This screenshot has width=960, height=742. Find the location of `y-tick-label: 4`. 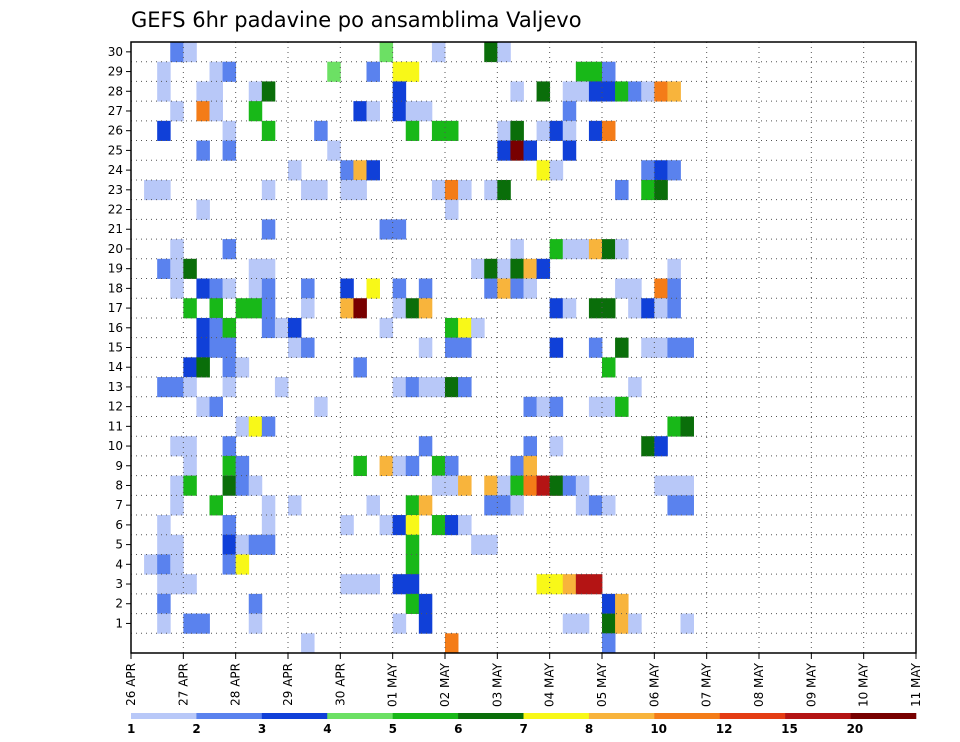

y-tick-label: 4 is located at coordinates (119, 564).